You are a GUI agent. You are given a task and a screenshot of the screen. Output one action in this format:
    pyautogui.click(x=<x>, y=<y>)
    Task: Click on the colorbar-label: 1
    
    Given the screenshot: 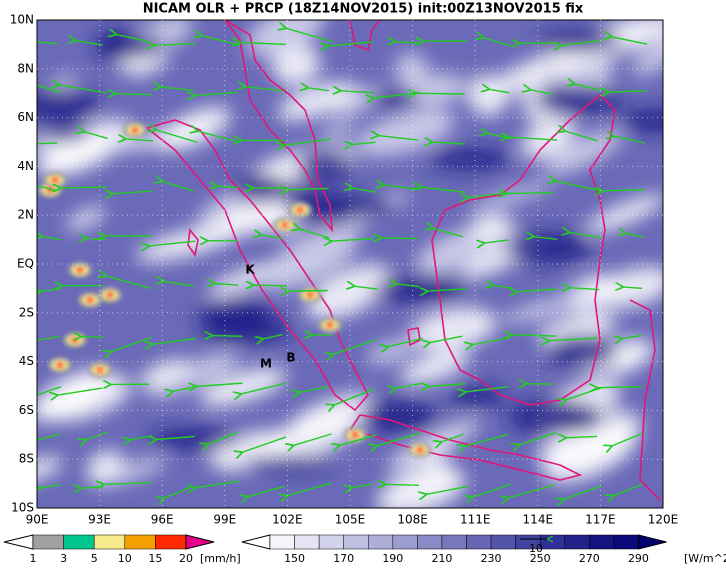 What is the action you would take?
    pyautogui.click(x=33, y=558)
    